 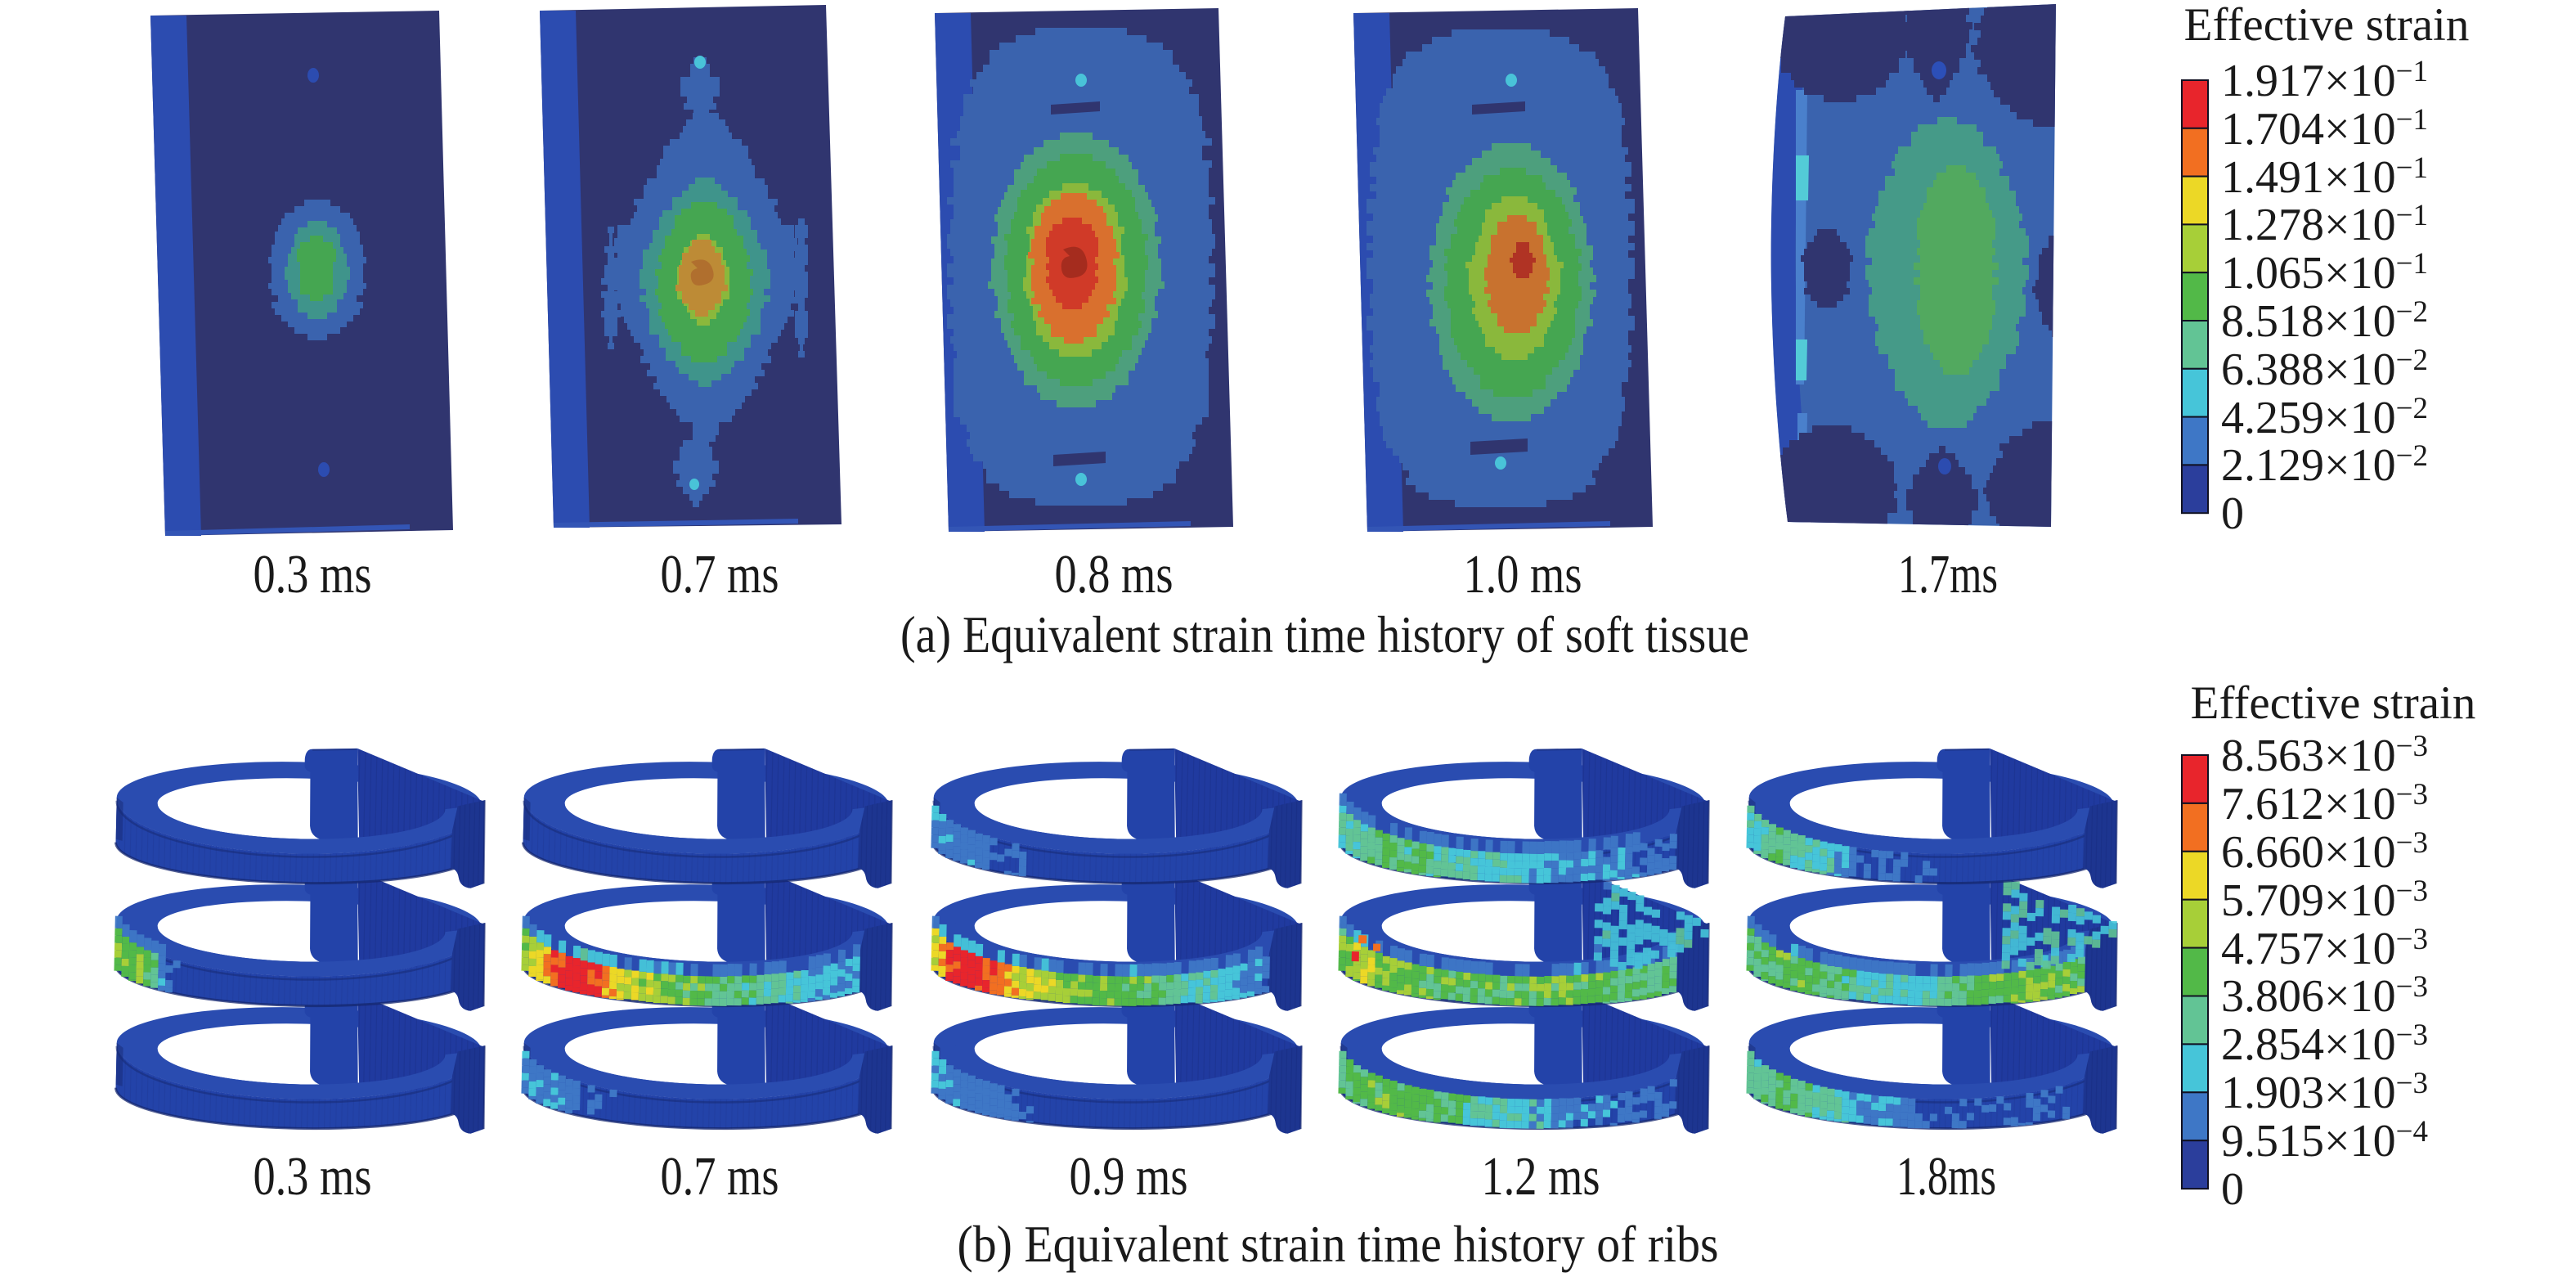 What do you see at coordinates (2325, 129) in the screenshot?
I see `svg-text: 1.704×10⁻¹` at bounding box center [2325, 129].